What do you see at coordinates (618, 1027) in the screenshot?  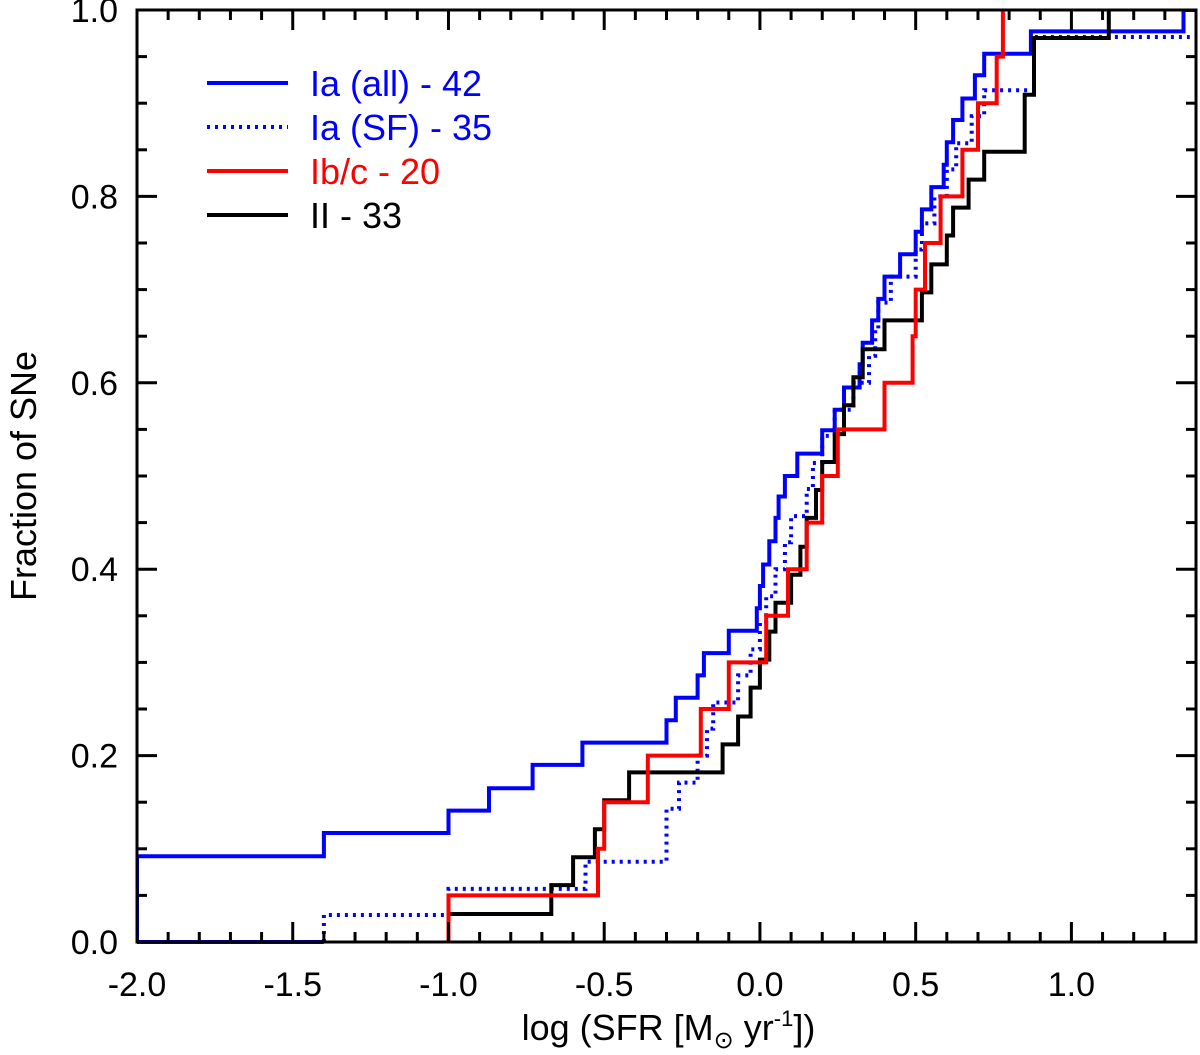 I see `x-title-prefix: log (SFR [M` at bounding box center [618, 1027].